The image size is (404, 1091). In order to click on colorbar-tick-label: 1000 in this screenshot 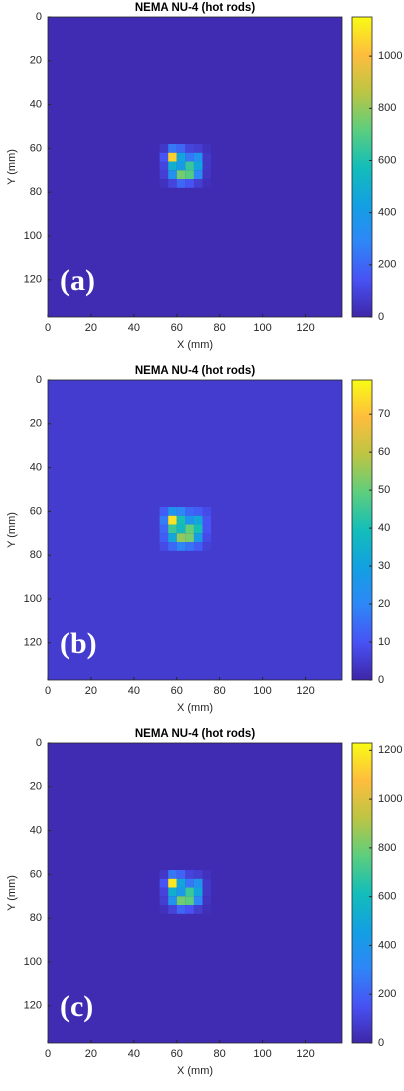, I will do `click(390, 799)`.